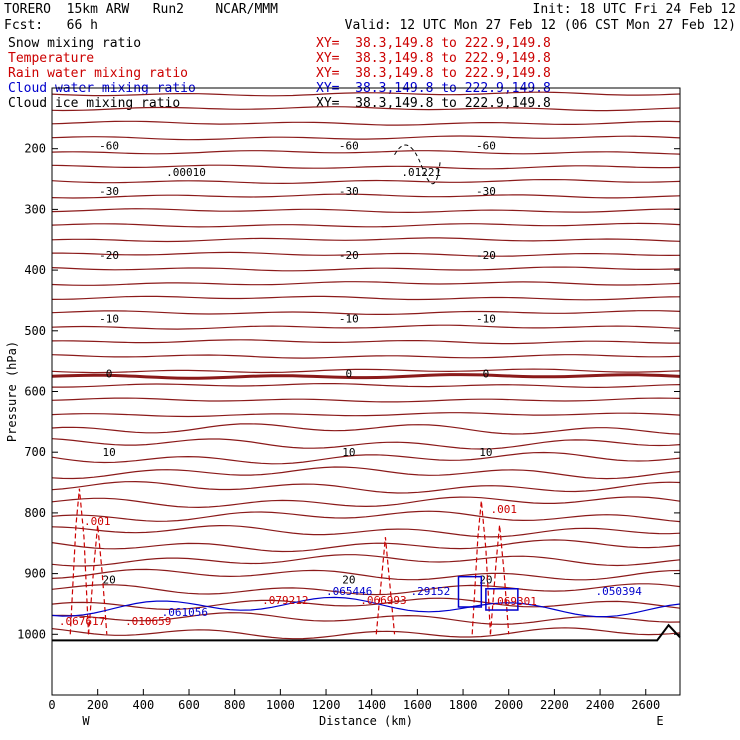 Image resolution: width=740 pixels, height=740 pixels. What do you see at coordinates (51, 58) in the screenshot?
I see `legend-label: Temperature` at bounding box center [51, 58].